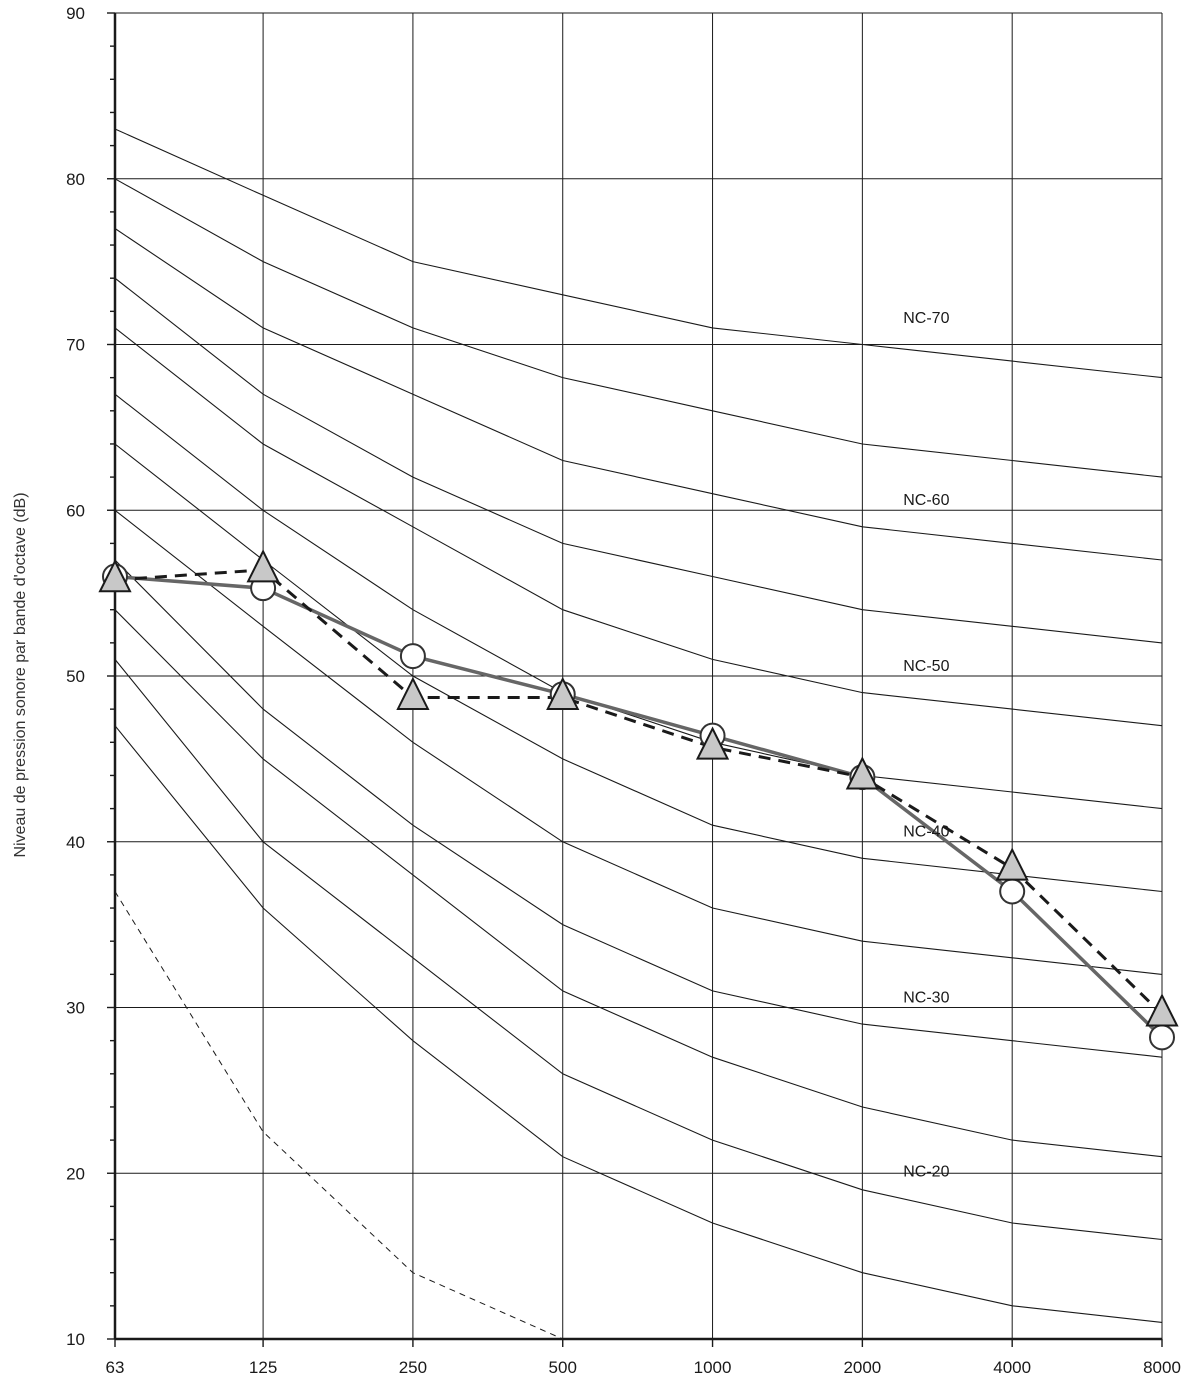 The image size is (1187, 1384). What do you see at coordinates (926, 997) in the screenshot?
I see `nc-curve-label: NC-30` at bounding box center [926, 997].